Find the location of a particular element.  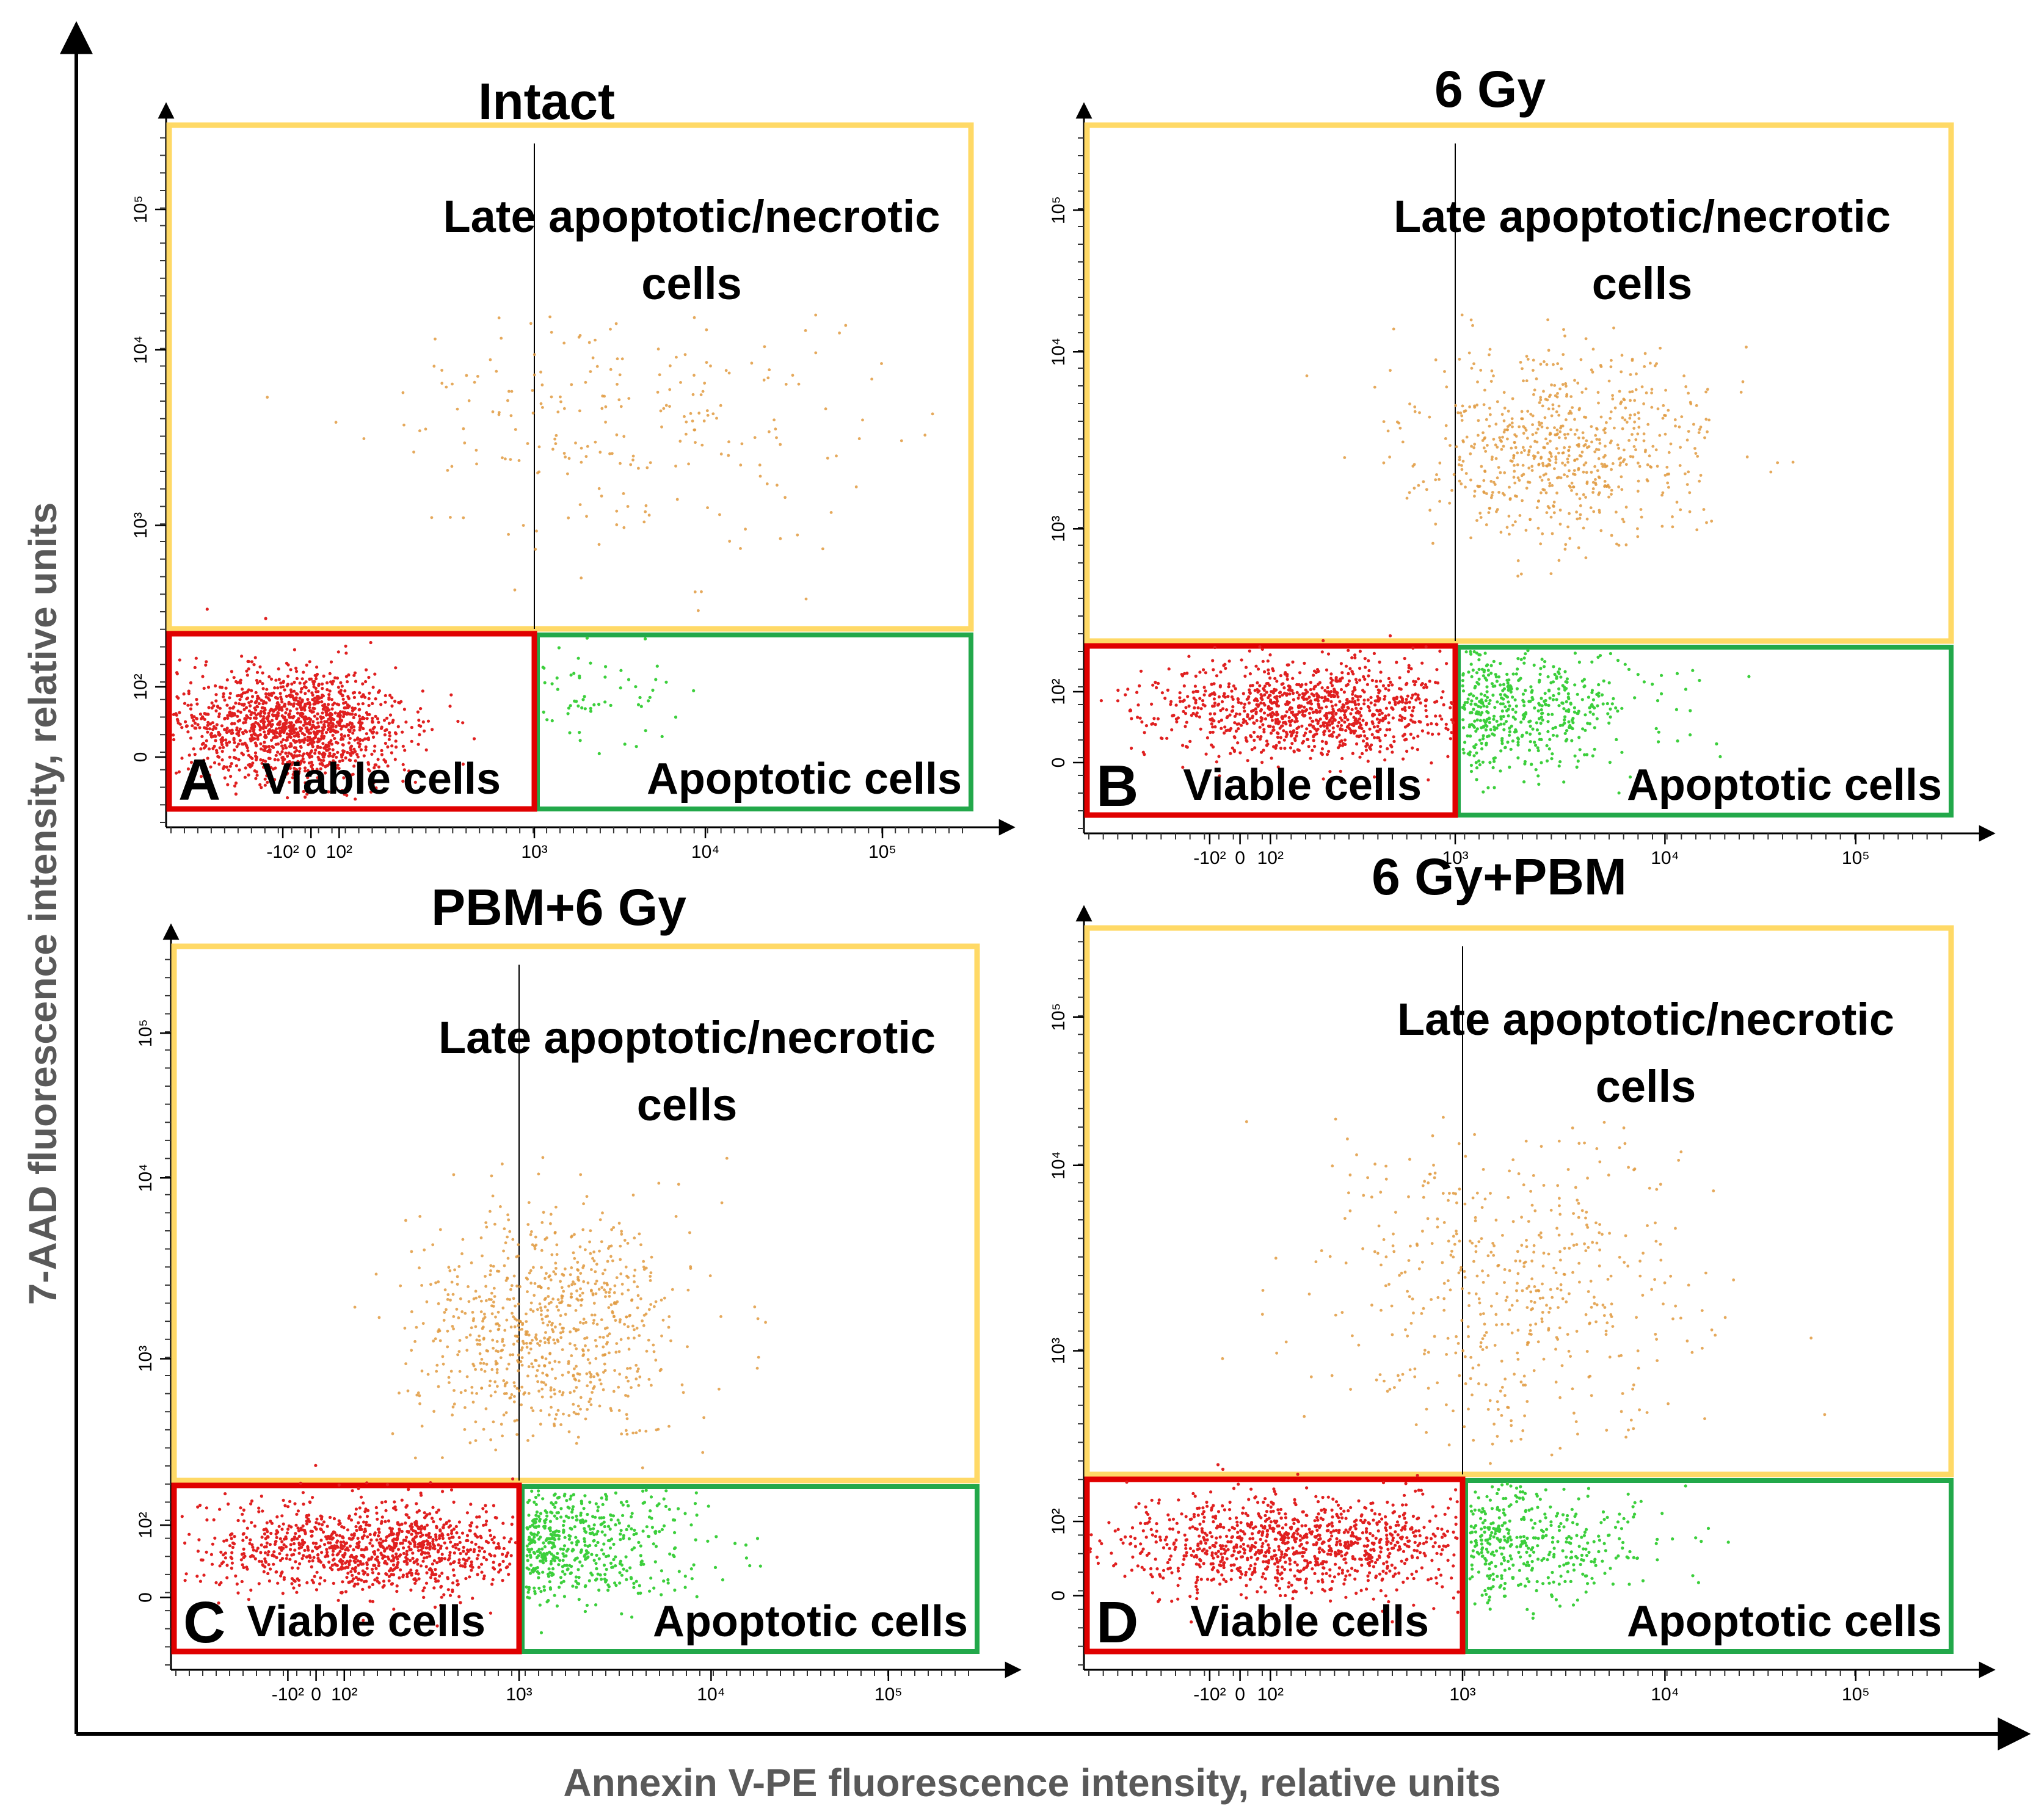

viable-region-label: Viable cells is located at coordinates (382, 779).